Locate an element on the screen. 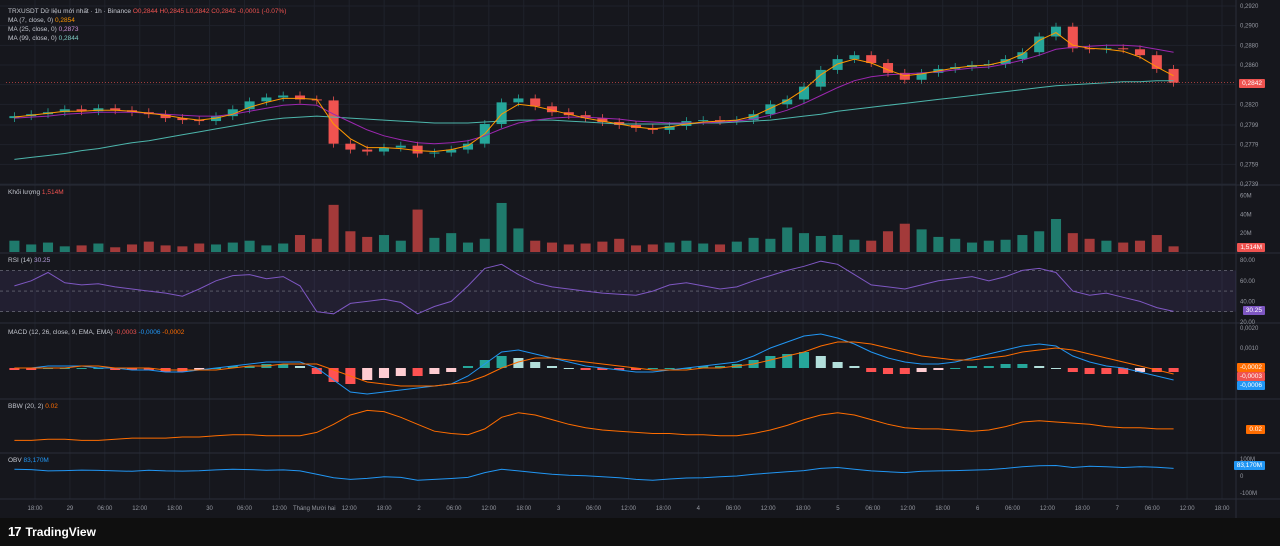  macd-tag-1: -0,0002 is located at coordinates (1250, 367).